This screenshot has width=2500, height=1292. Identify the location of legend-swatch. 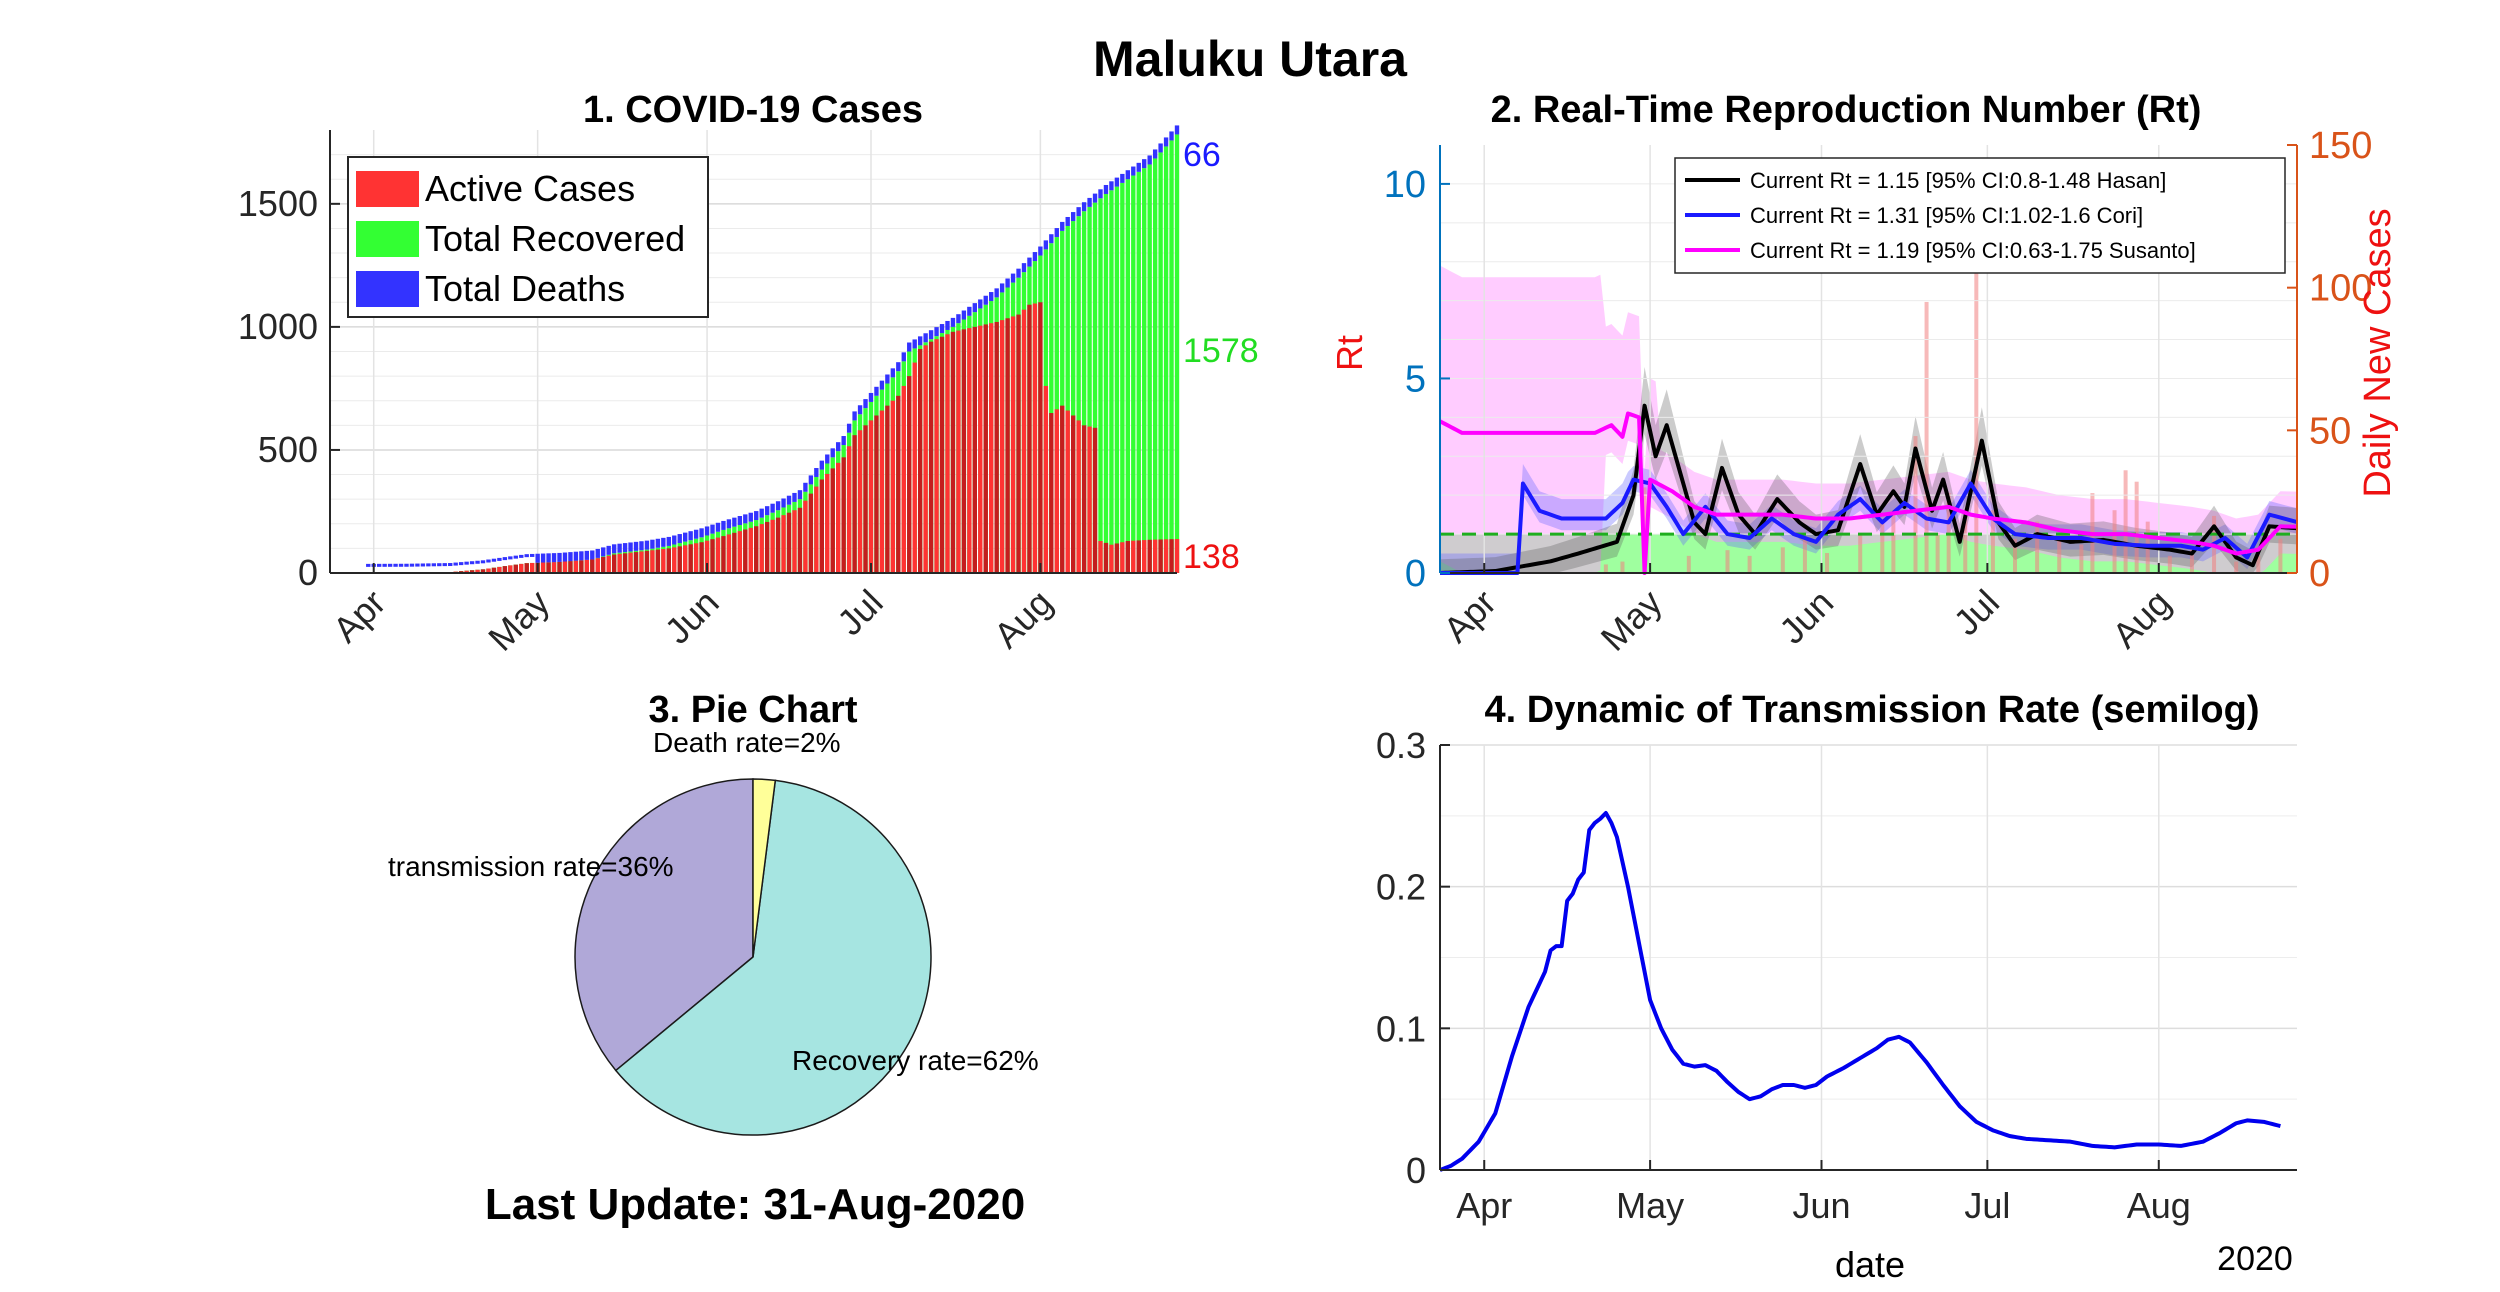
(387, 189).